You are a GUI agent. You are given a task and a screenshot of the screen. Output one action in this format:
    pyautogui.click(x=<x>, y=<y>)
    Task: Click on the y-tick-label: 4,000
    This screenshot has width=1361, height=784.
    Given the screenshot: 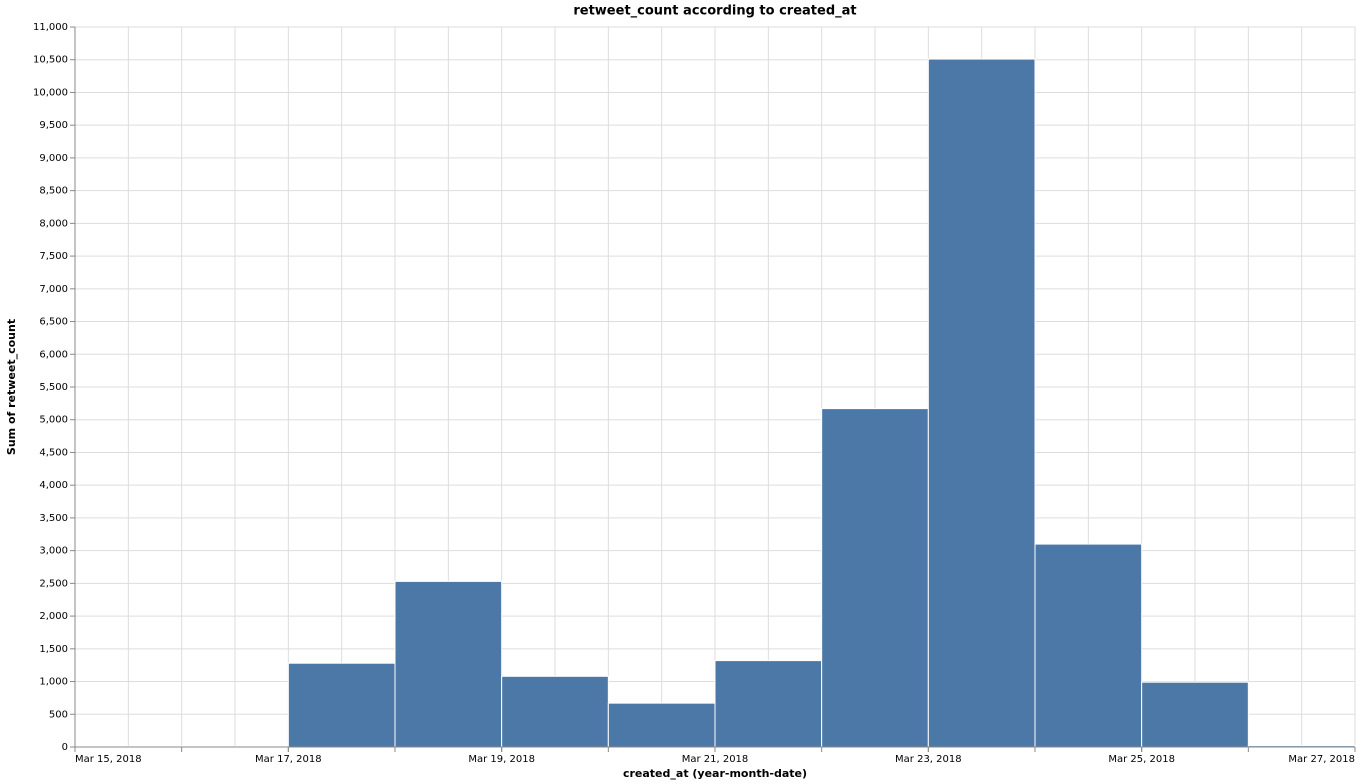 What is the action you would take?
    pyautogui.click(x=53, y=485)
    